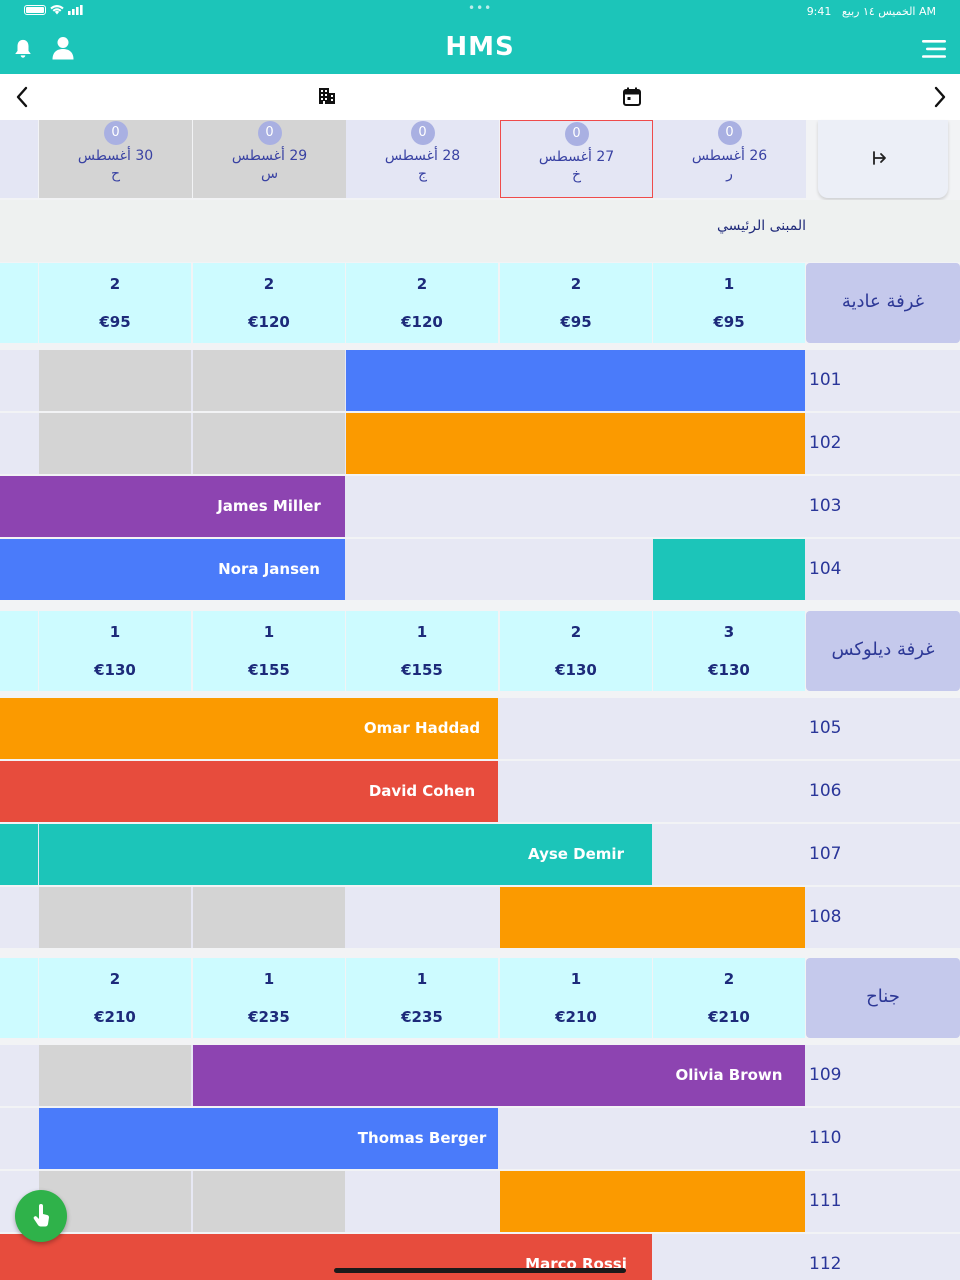 The width and height of the screenshot is (960, 1280). What do you see at coordinates (422, 284) in the screenshot?
I see `available-count: 2` at bounding box center [422, 284].